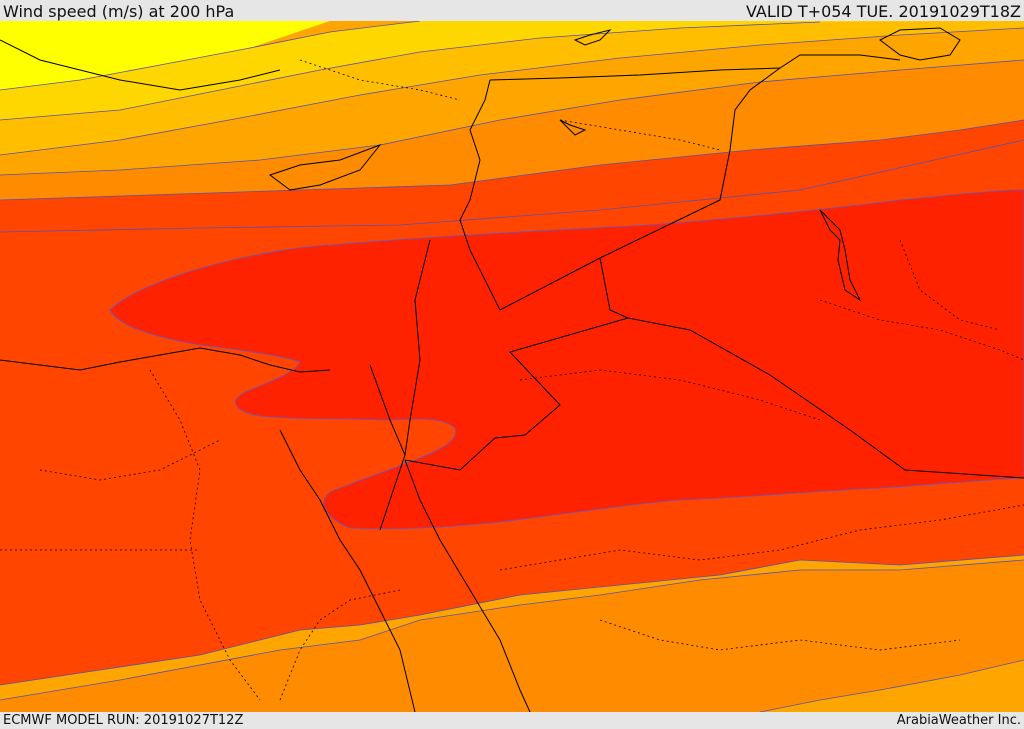 This screenshot has width=1024, height=729. Describe the element at coordinates (512, 70) in the screenshot. I see `band-gold` at that location.